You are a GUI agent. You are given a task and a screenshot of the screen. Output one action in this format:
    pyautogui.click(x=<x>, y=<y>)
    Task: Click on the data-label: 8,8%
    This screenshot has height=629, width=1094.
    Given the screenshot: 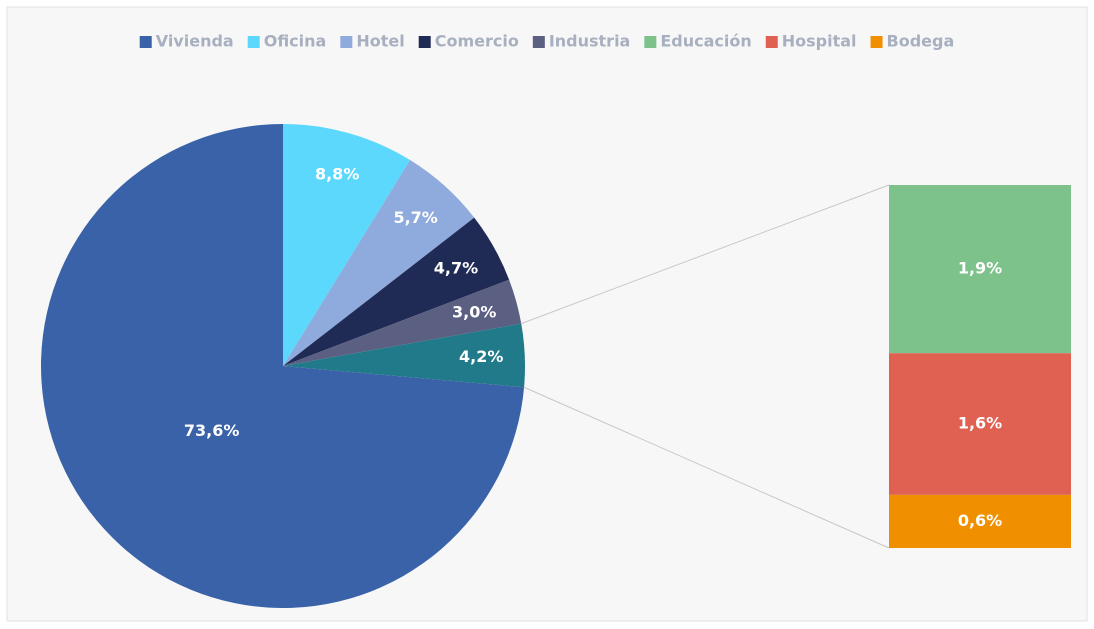 What is the action you would take?
    pyautogui.click(x=337, y=174)
    